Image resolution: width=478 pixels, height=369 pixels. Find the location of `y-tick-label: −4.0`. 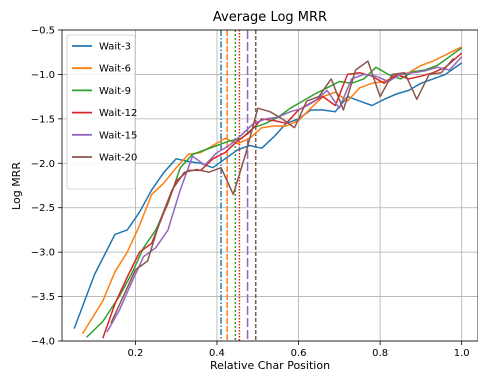

y-tick-label: −4.0 is located at coordinates (43, 342).